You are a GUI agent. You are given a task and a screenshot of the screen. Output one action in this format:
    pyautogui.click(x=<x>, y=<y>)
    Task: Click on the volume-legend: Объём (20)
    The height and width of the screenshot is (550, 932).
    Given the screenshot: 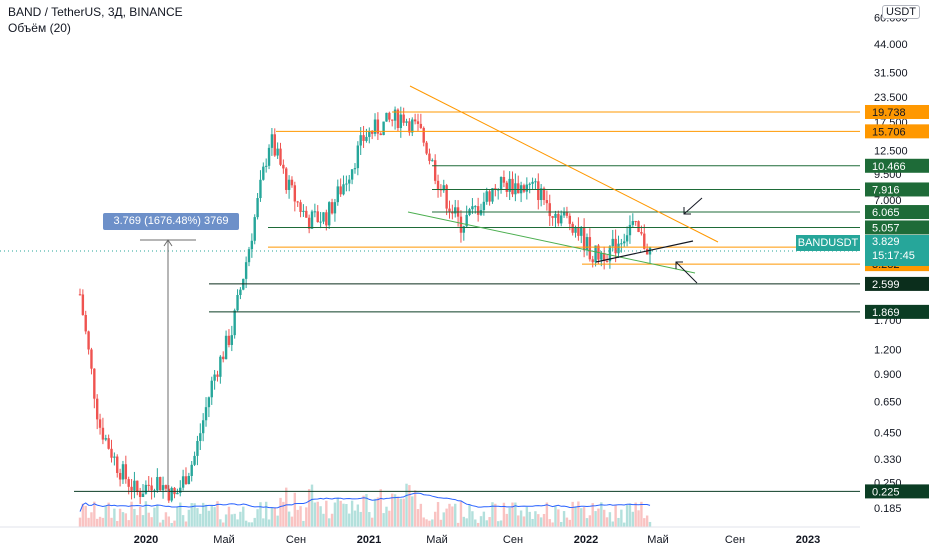 What is the action you would take?
    pyautogui.click(x=39, y=28)
    